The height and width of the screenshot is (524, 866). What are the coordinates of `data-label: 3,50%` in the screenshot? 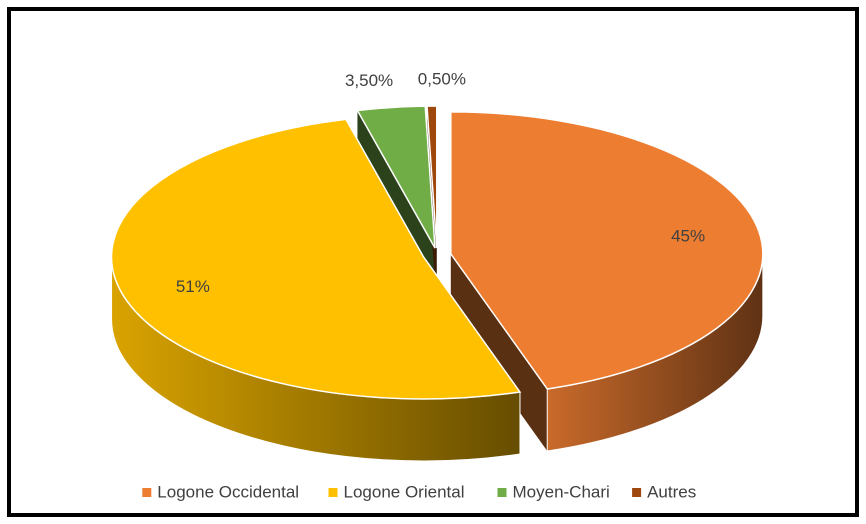 It's located at (369, 80).